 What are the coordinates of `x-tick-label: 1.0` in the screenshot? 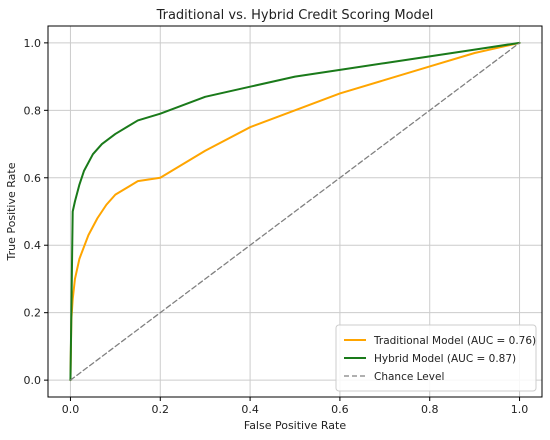 It's located at (520, 409).